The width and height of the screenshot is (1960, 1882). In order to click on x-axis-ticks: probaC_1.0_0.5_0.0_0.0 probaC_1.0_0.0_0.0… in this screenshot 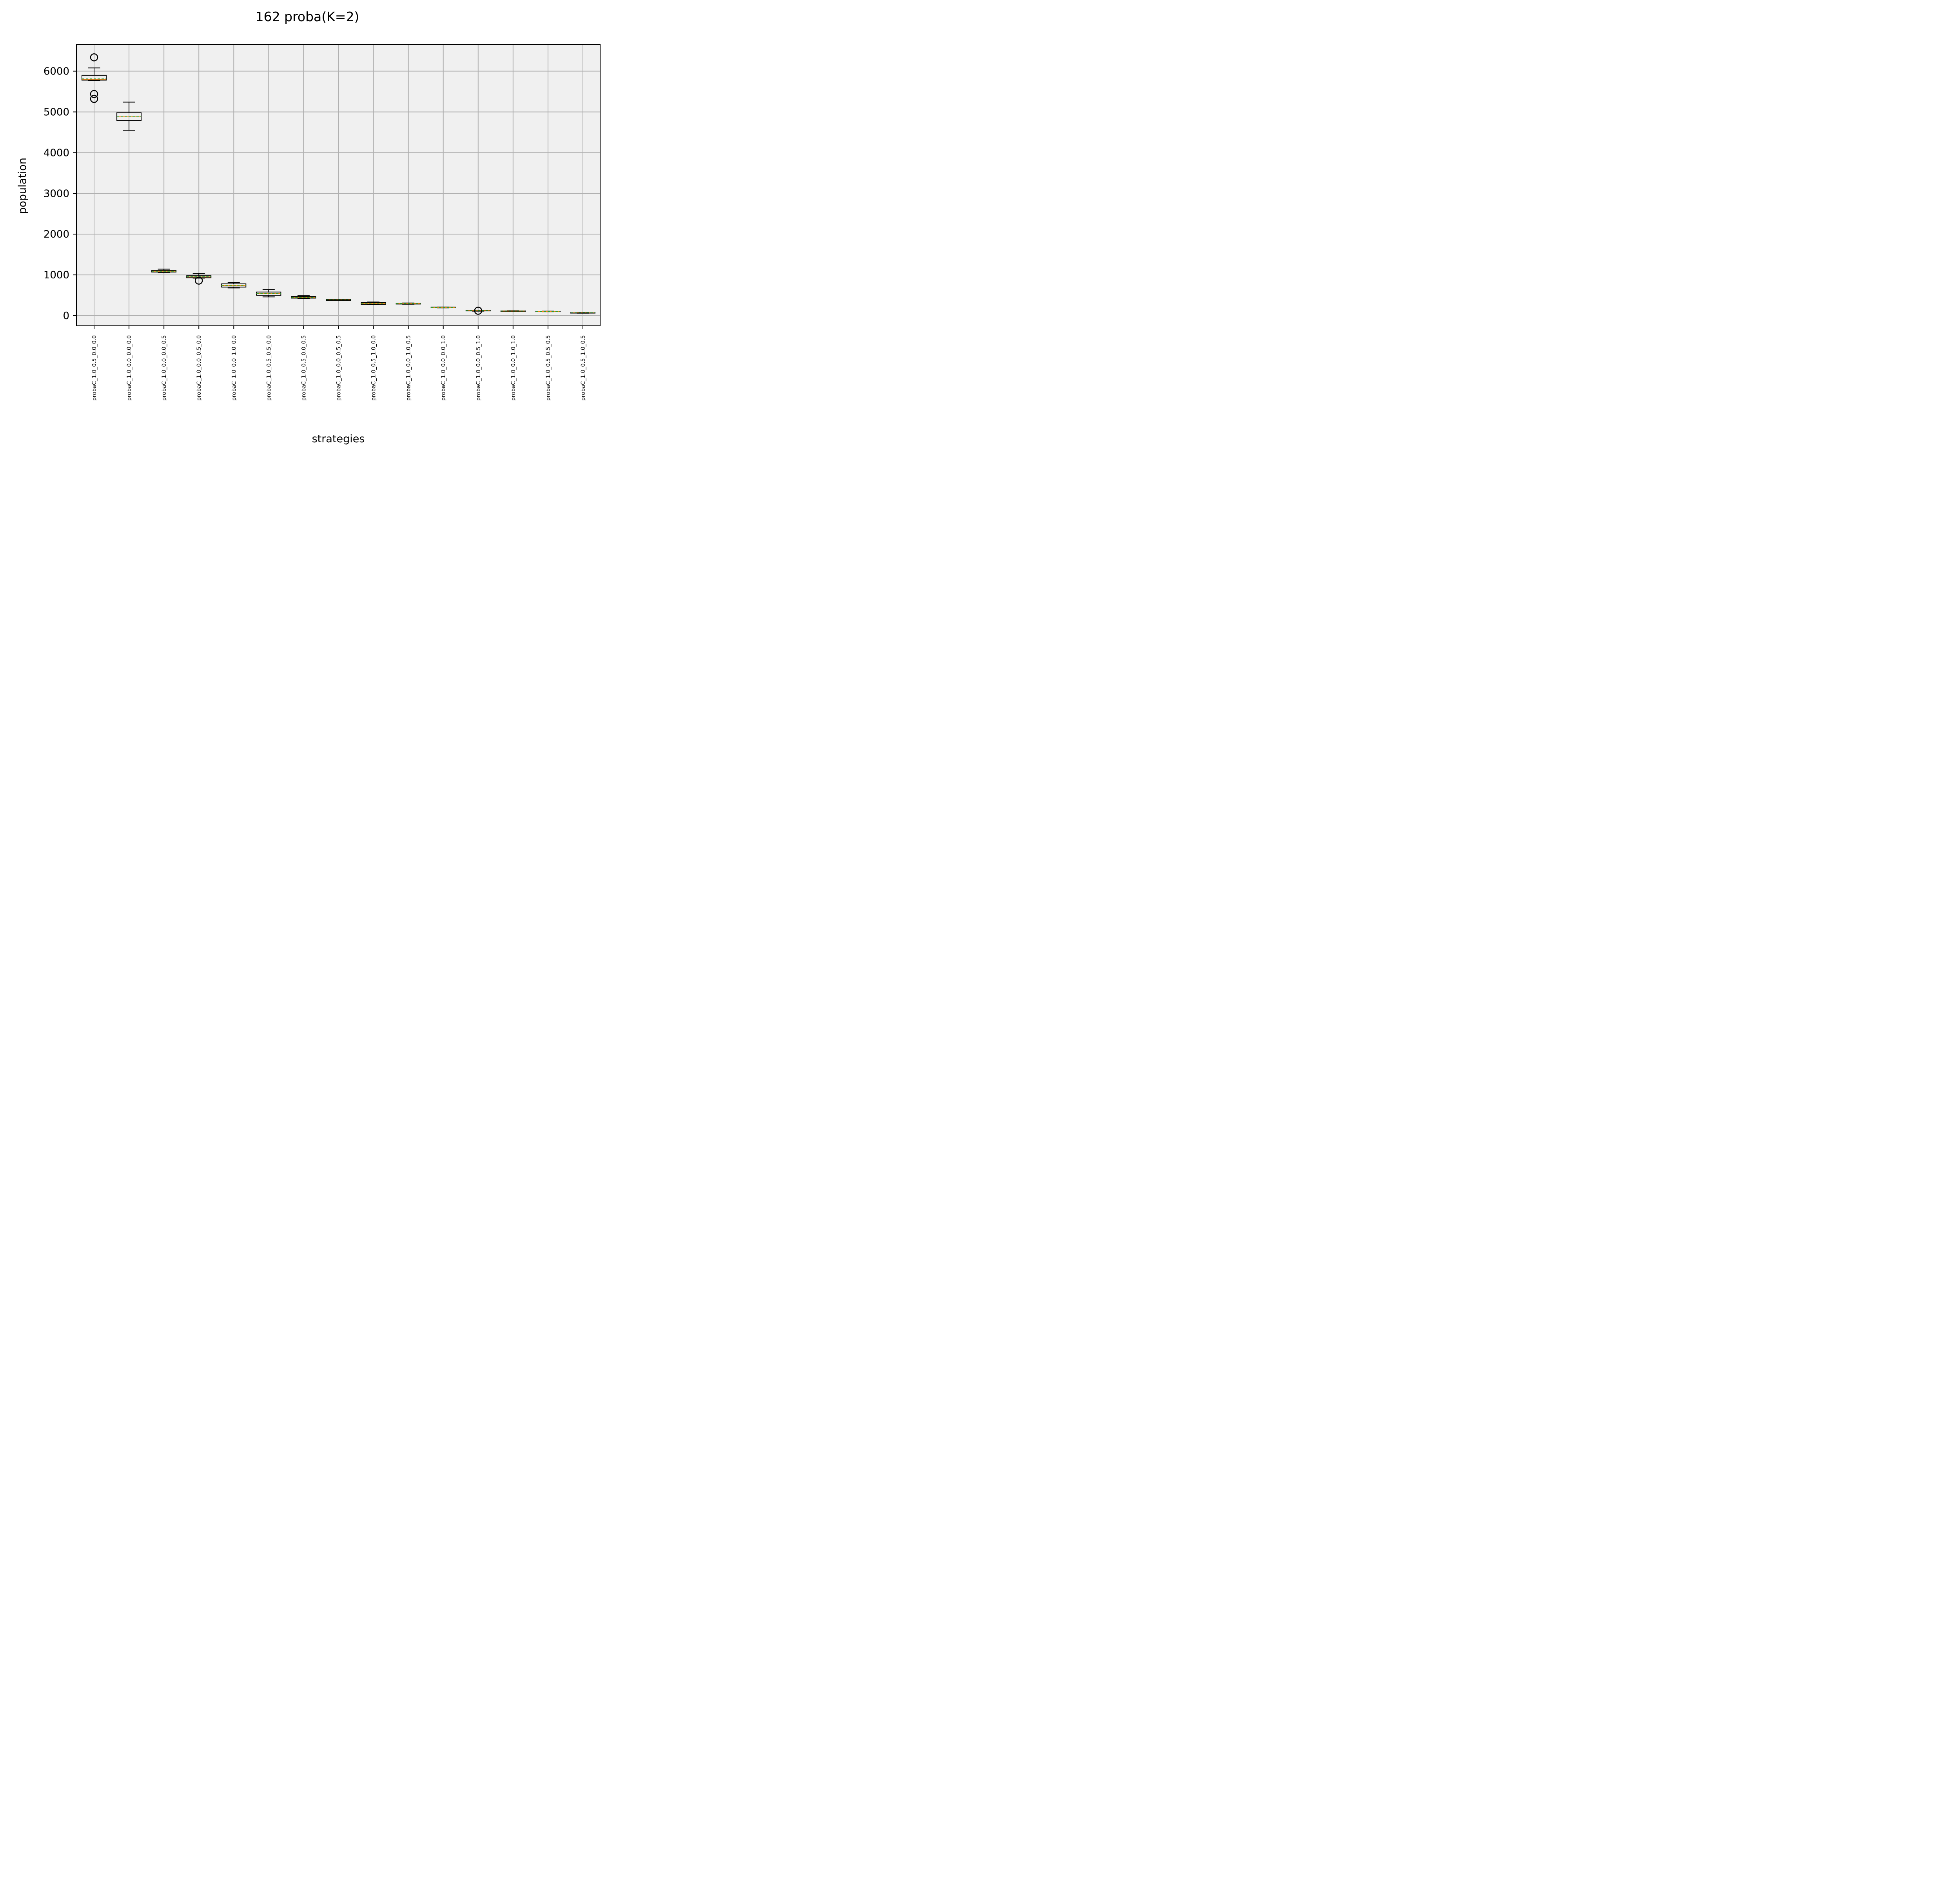, I will do `click(338, 363)`.